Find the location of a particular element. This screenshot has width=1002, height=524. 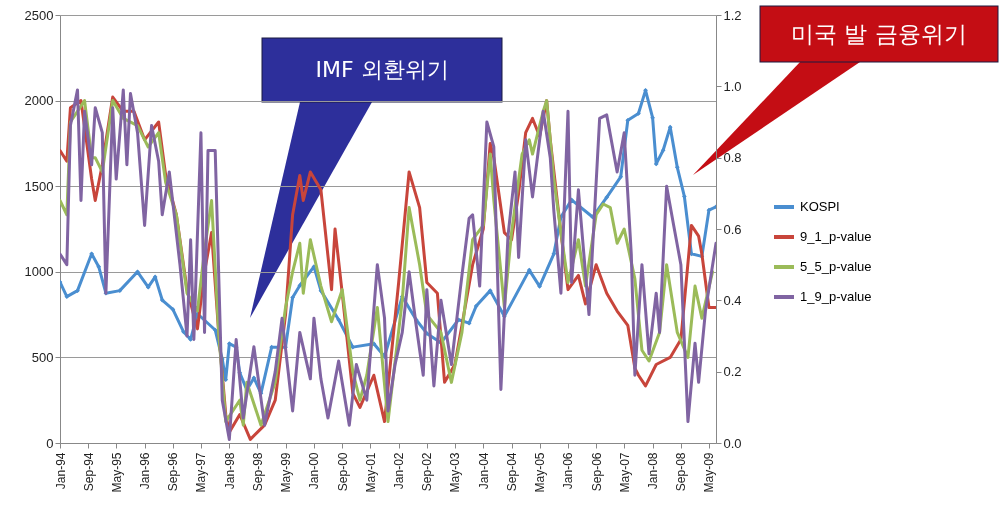

y2-tick-label: 0.4 is located at coordinates (732, 300).